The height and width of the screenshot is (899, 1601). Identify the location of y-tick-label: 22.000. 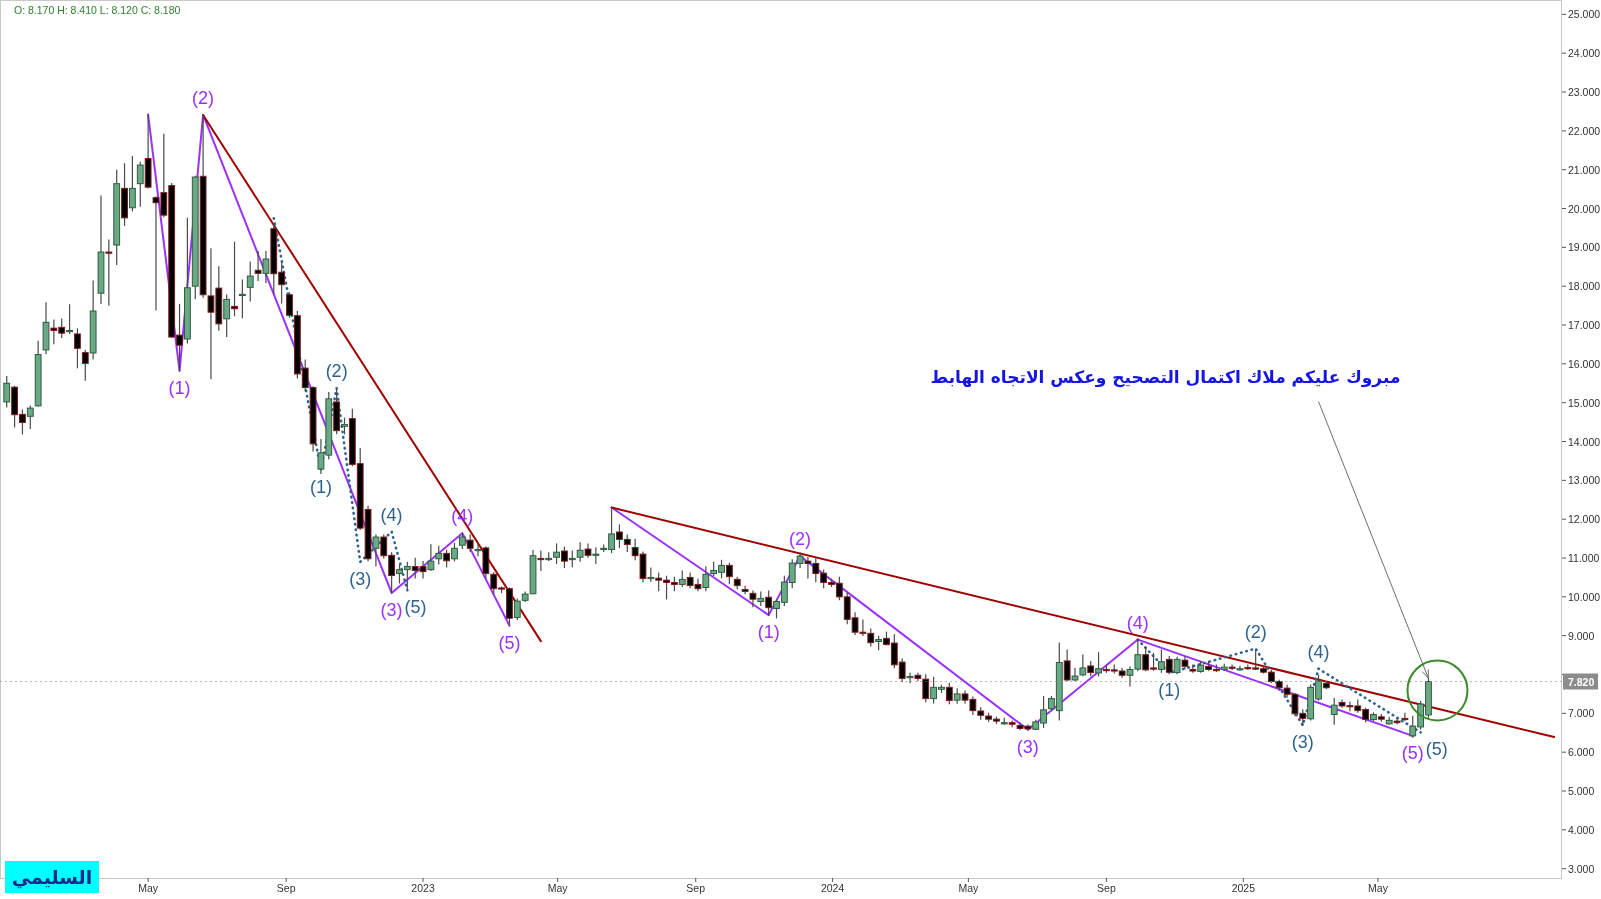
(1584, 130).